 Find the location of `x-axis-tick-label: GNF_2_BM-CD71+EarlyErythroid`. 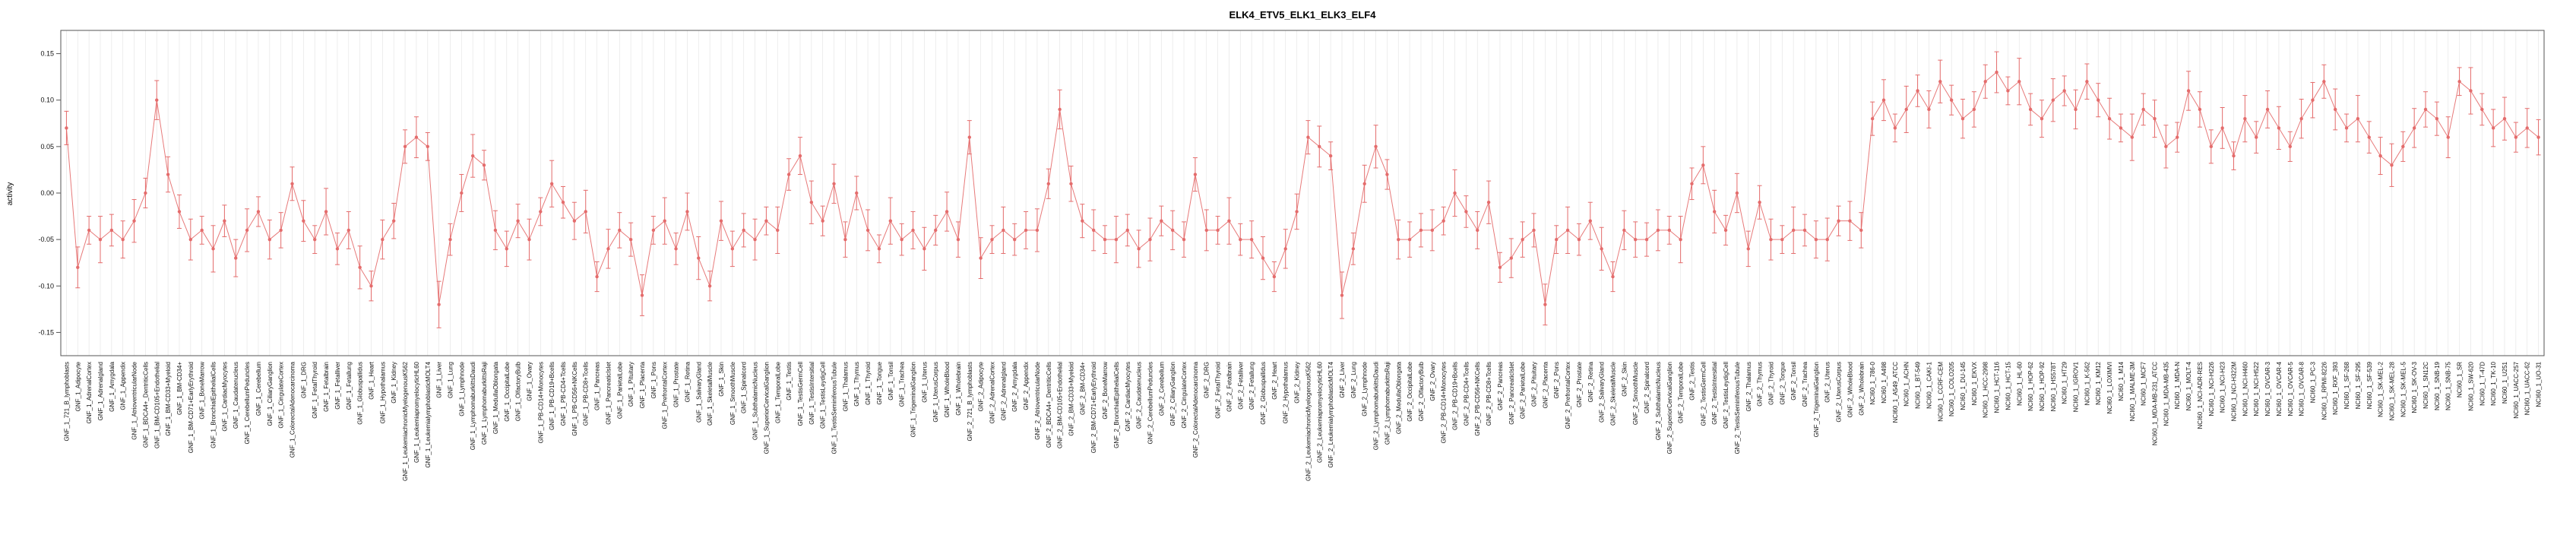

x-axis-tick-label: GNF_2_BM-CD71+EarlyErythroid is located at coordinates (1093, 408).